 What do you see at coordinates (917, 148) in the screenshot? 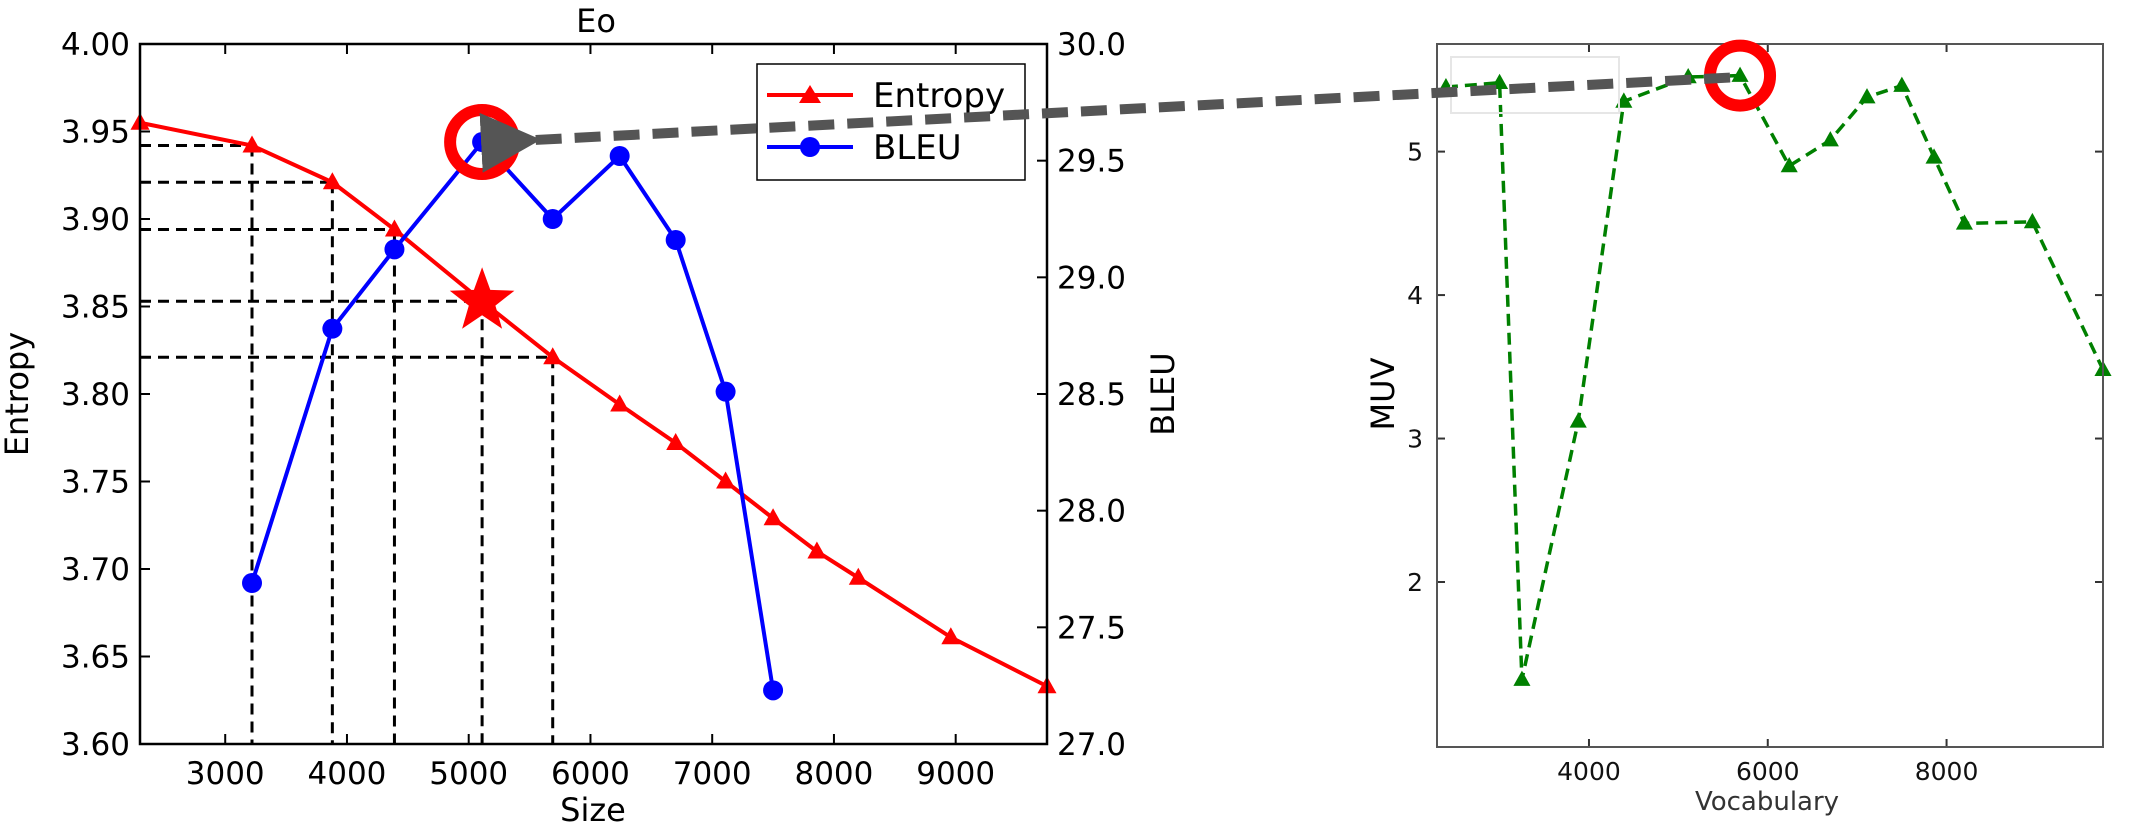
I see `legend-bleu-label: BLEU` at bounding box center [917, 148].